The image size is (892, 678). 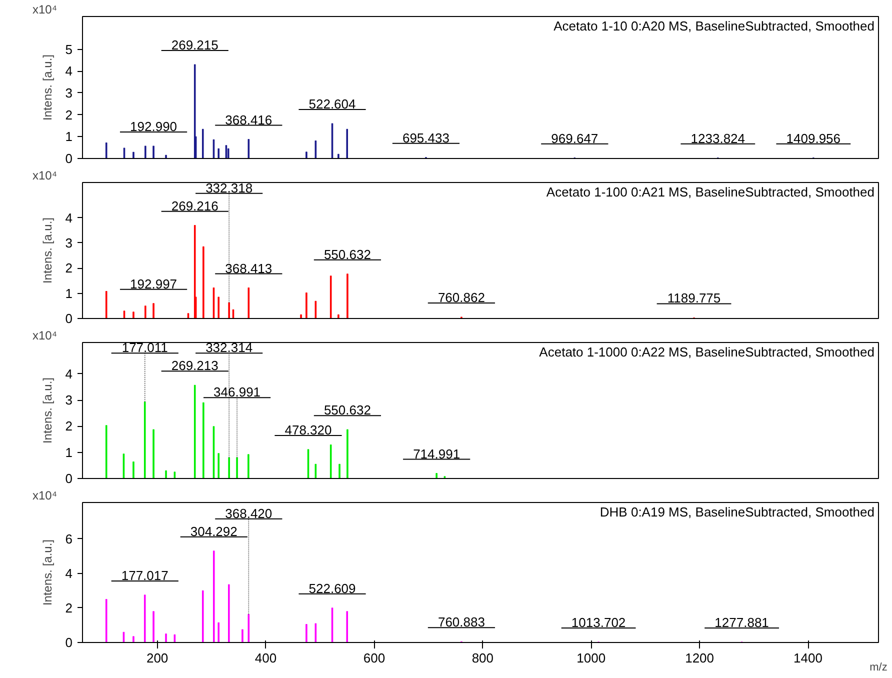 I want to click on annotation: 1409.956, so click(x=813, y=138).